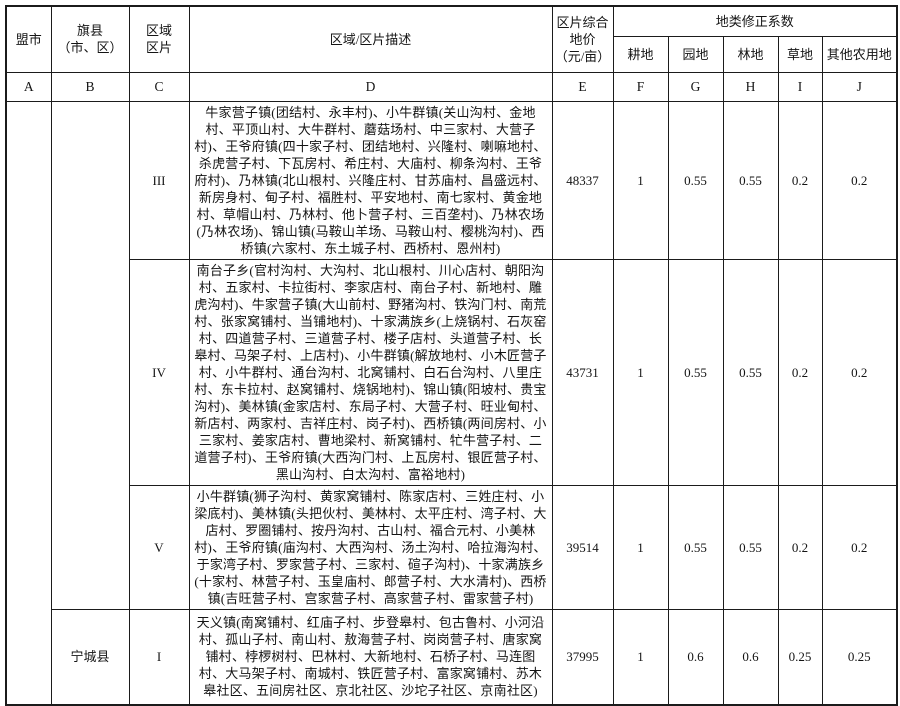 The image size is (900, 706). I want to click on letter-cell-g: G, so click(695, 86).